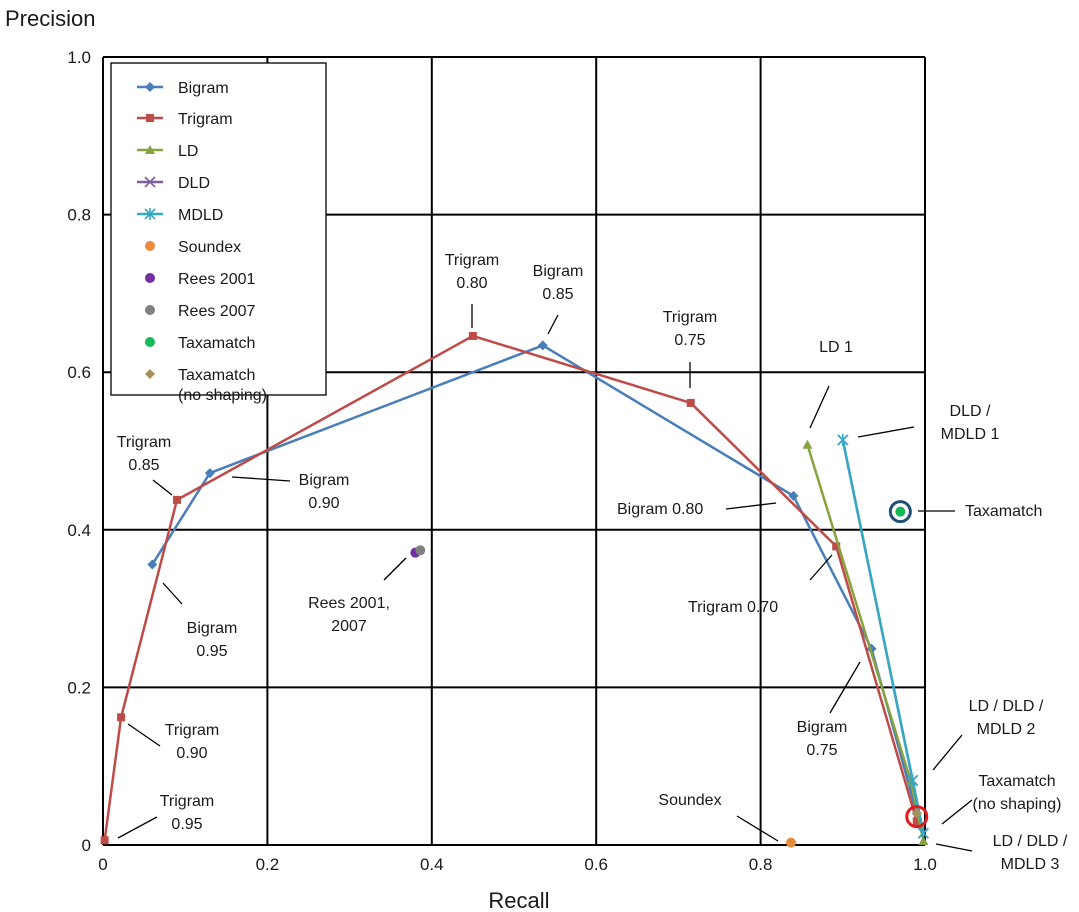 The image size is (1079, 912). I want to click on annotation-label-line: DLD /, so click(970, 411).